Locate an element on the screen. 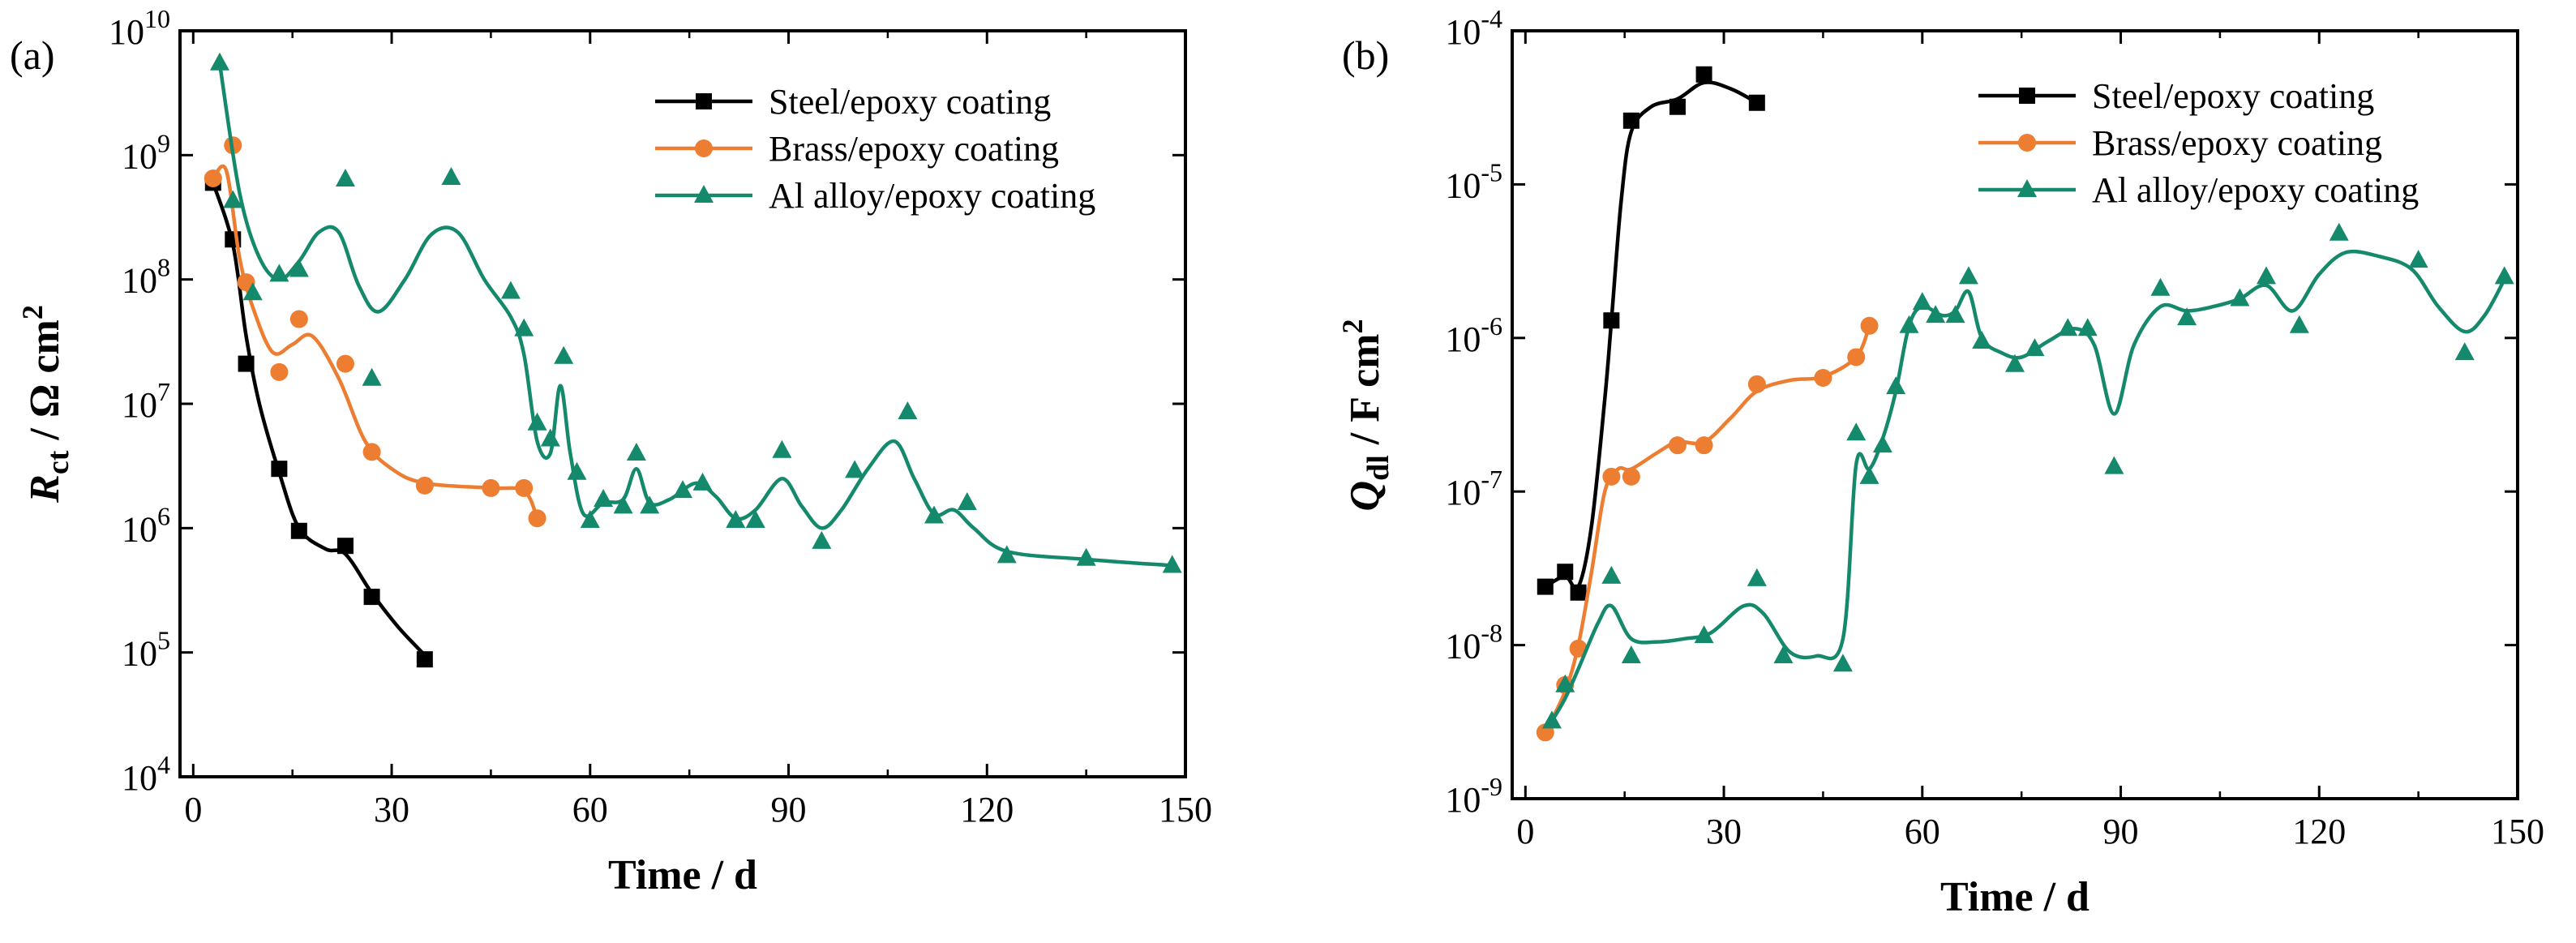 The image size is (2576, 943). y-tick-label: 10⁻⁸ is located at coordinates (1473, 643).